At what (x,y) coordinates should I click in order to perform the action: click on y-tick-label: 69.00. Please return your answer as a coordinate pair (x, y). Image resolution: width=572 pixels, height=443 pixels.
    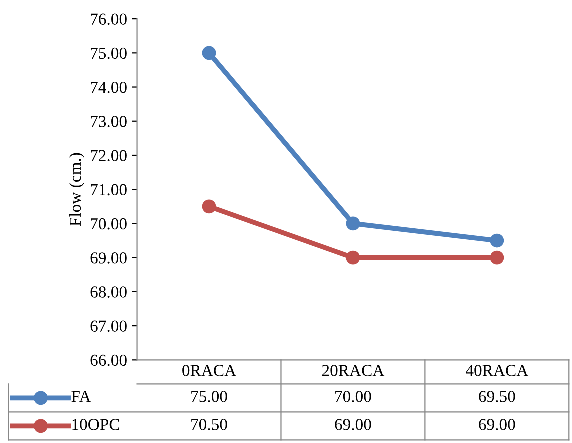
    Looking at the image, I should click on (108, 258).